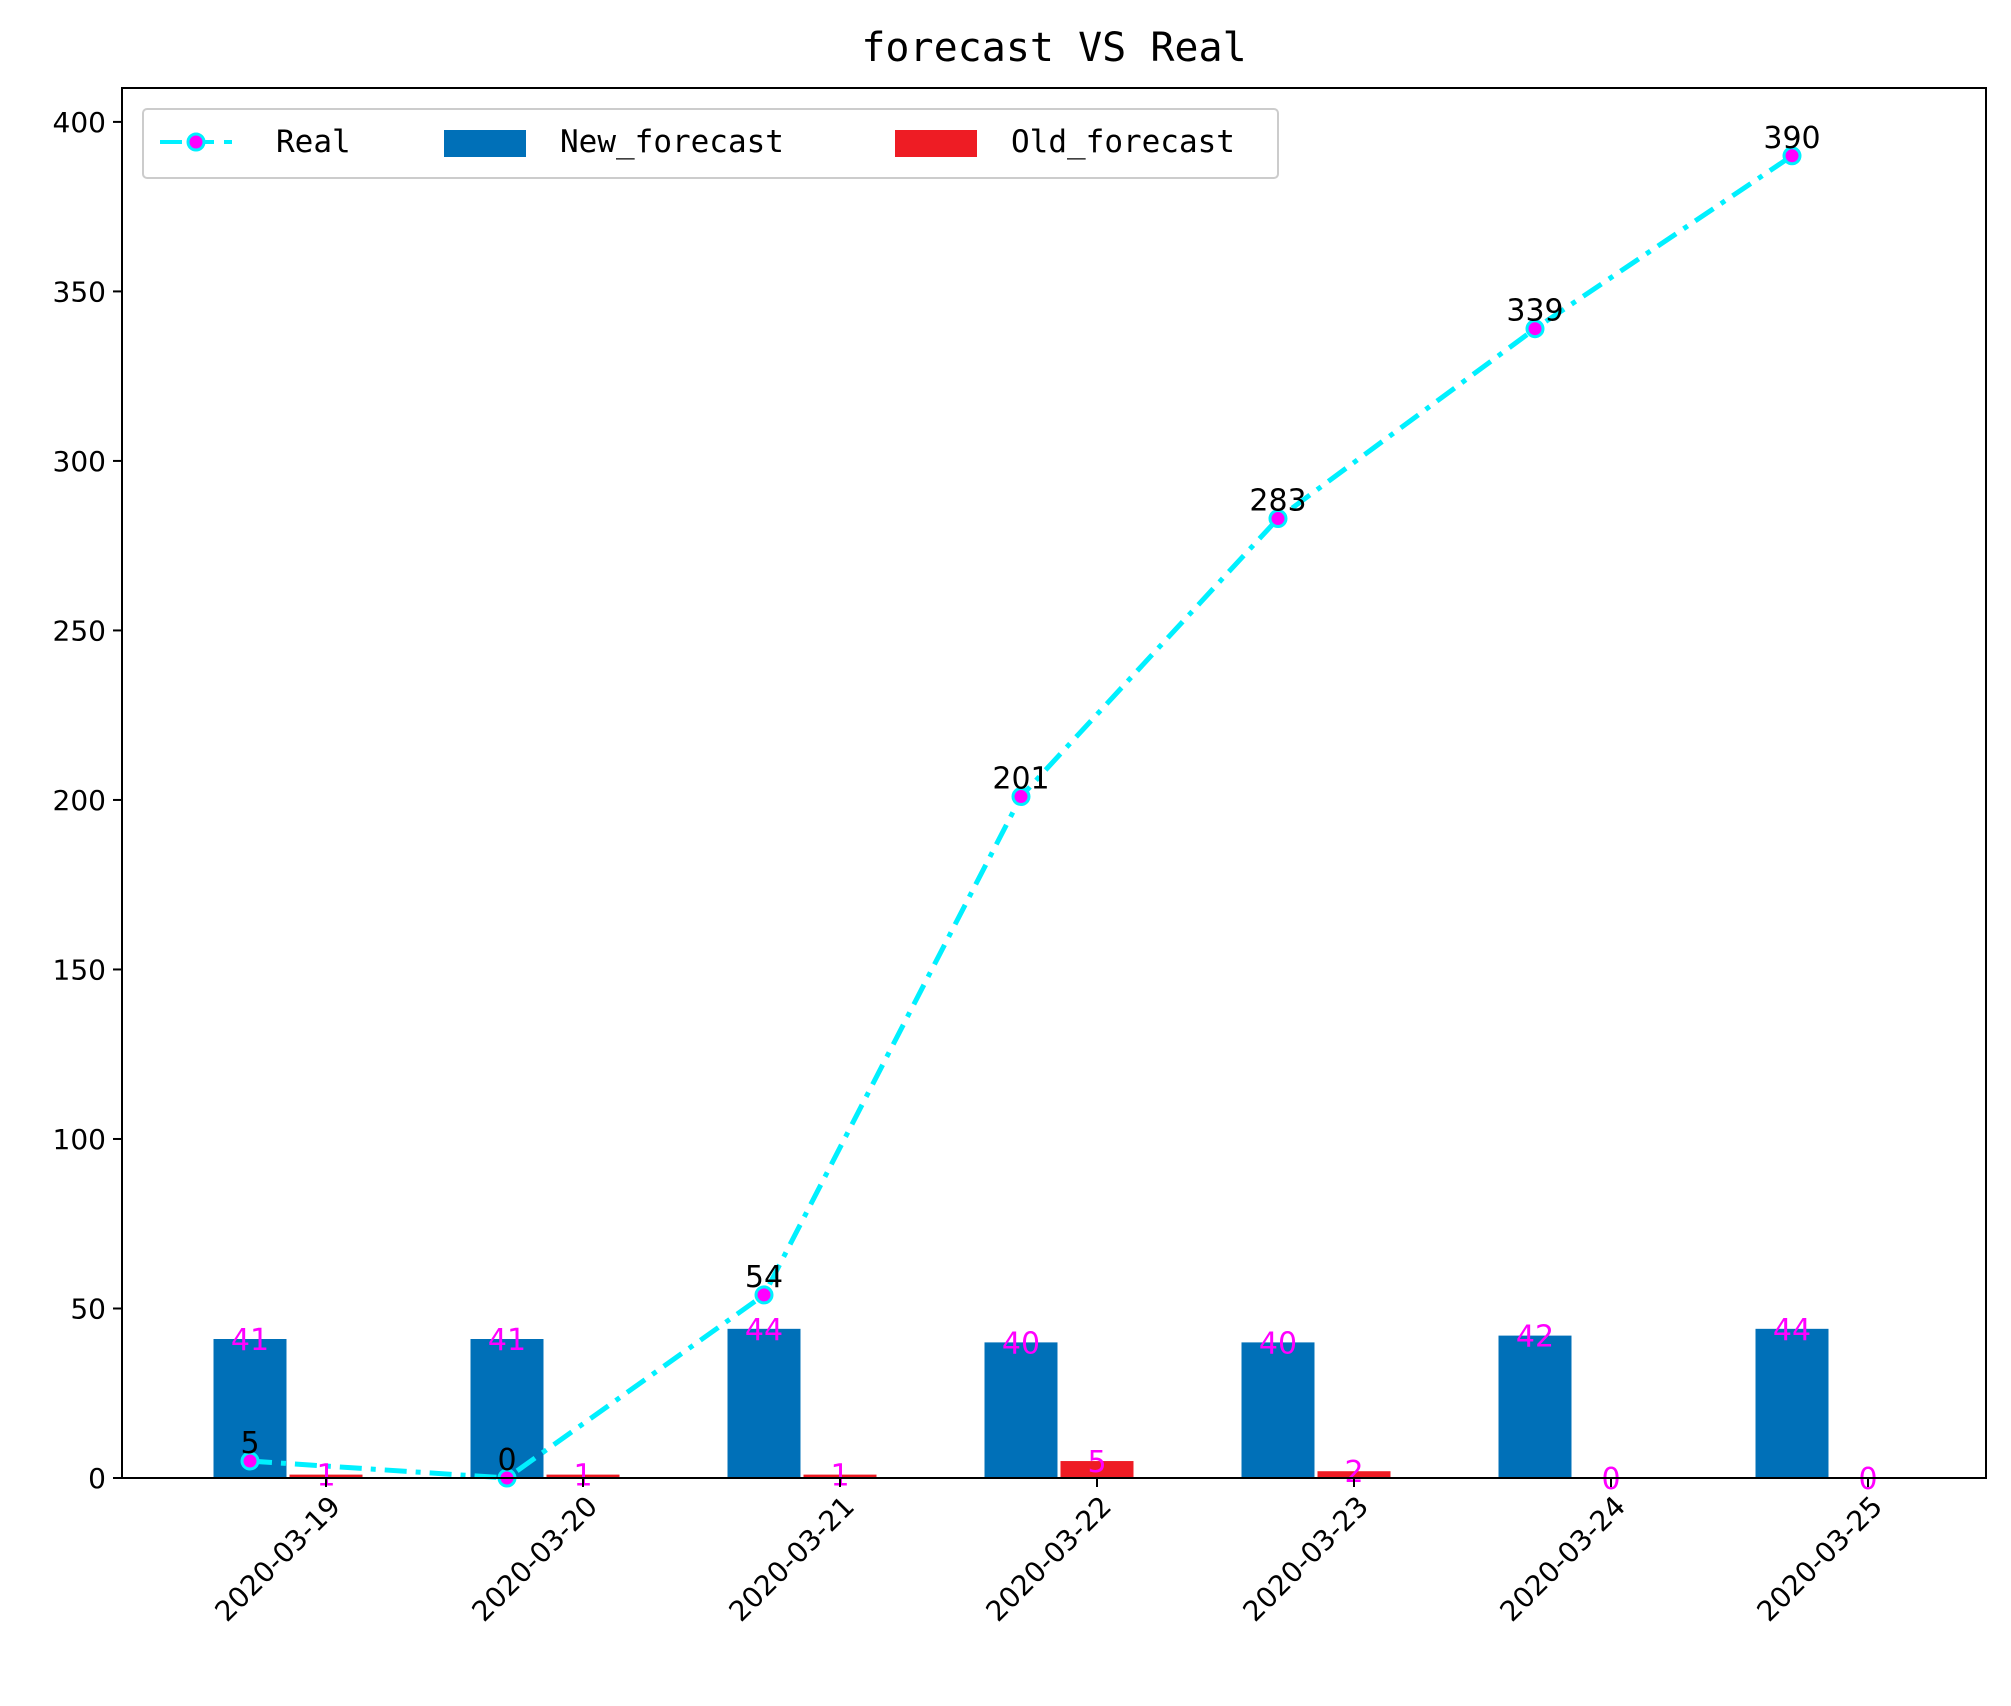 The image size is (2011, 1706). I want to click on old-forecast-value-label: 5, so click(1096, 1462).